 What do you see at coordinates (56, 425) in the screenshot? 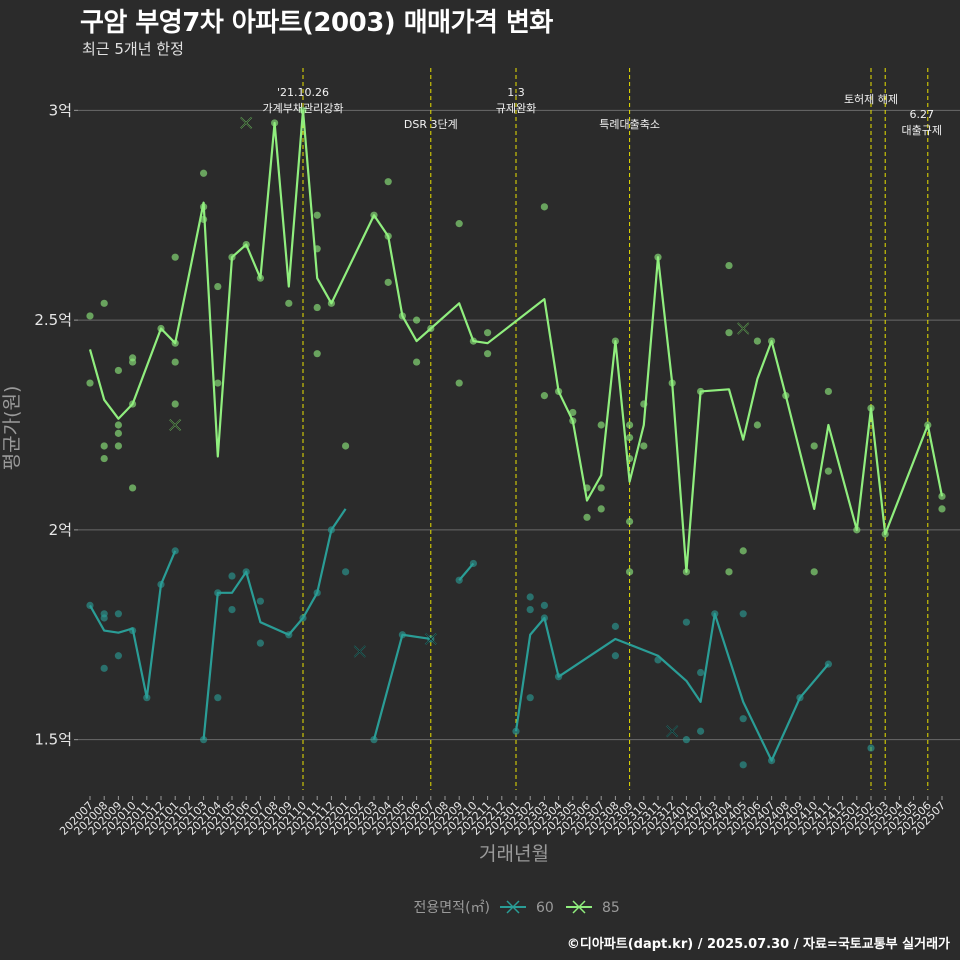
I see `y-axis-ticks: 1.5억 2억 2.5억 3억` at bounding box center [56, 425].